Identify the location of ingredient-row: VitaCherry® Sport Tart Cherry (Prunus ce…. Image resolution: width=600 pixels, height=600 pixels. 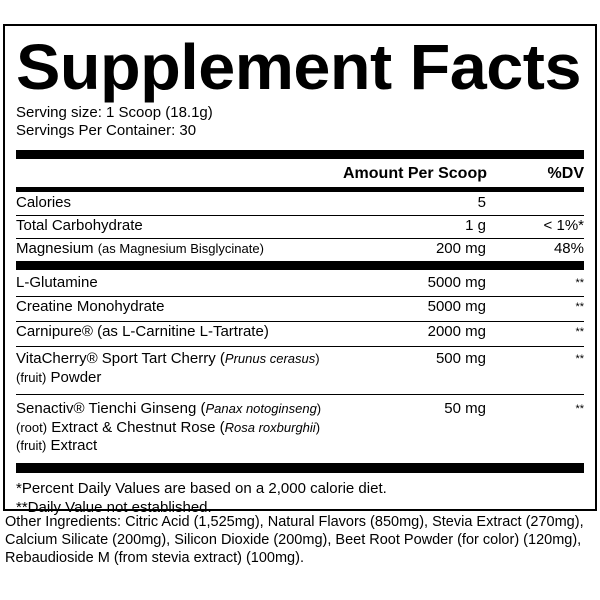
(300, 370).